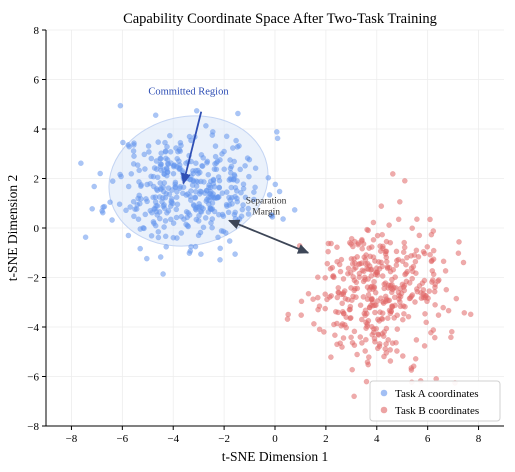  Describe the element at coordinates (173, 439) in the screenshot. I see `x-tick-label: −4` at that location.